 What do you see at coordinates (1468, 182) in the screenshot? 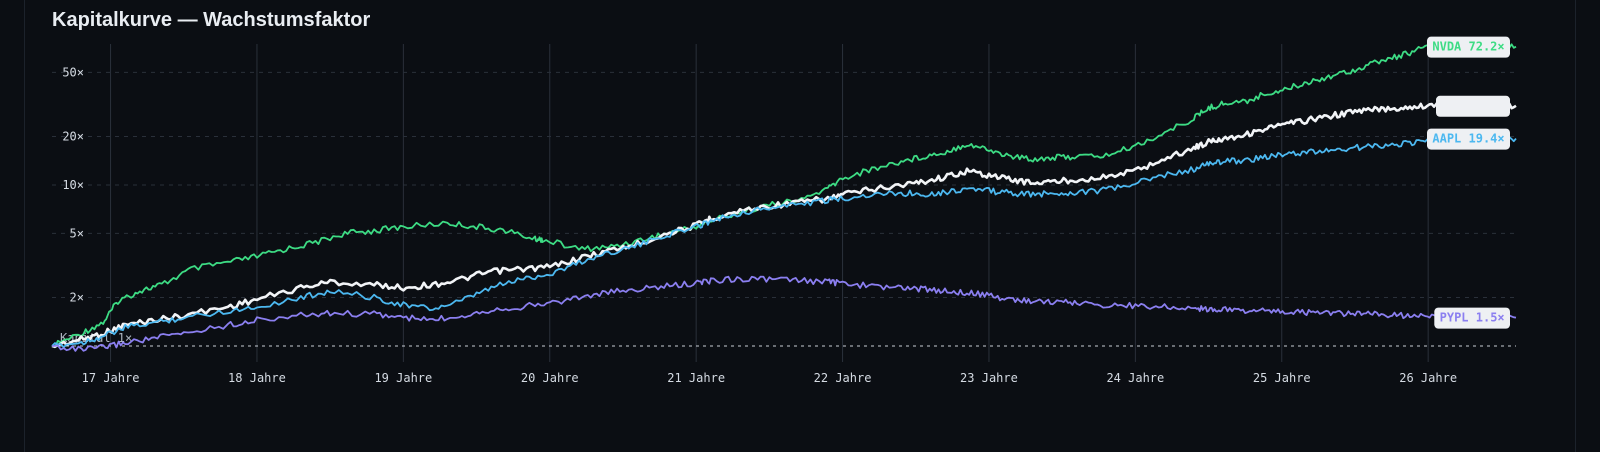
I see `series-end-labels: NVDA 72.2× AAPL 19.4× PYPL 1.5×` at bounding box center [1468, 182].